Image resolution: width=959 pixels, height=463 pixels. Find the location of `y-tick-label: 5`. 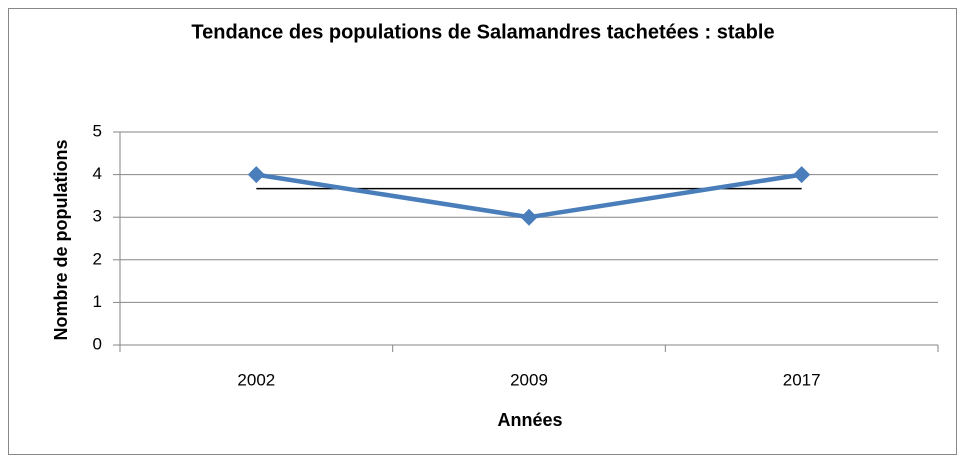

y-tick-label: 5 is located at coordinates (97, 130).